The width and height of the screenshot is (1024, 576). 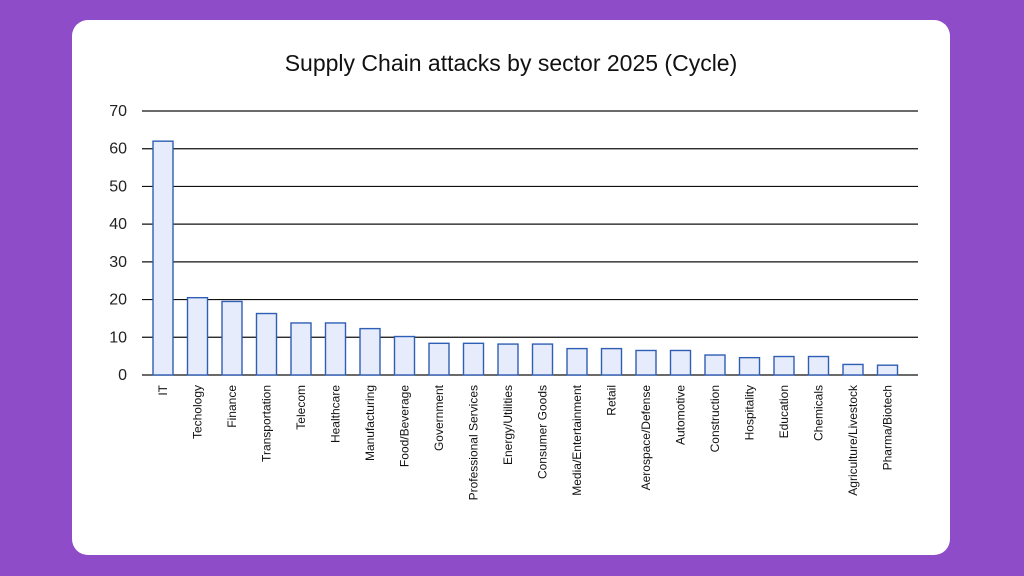 I want to click on bar-agriculture-livestock, so click(x=853, y=369).